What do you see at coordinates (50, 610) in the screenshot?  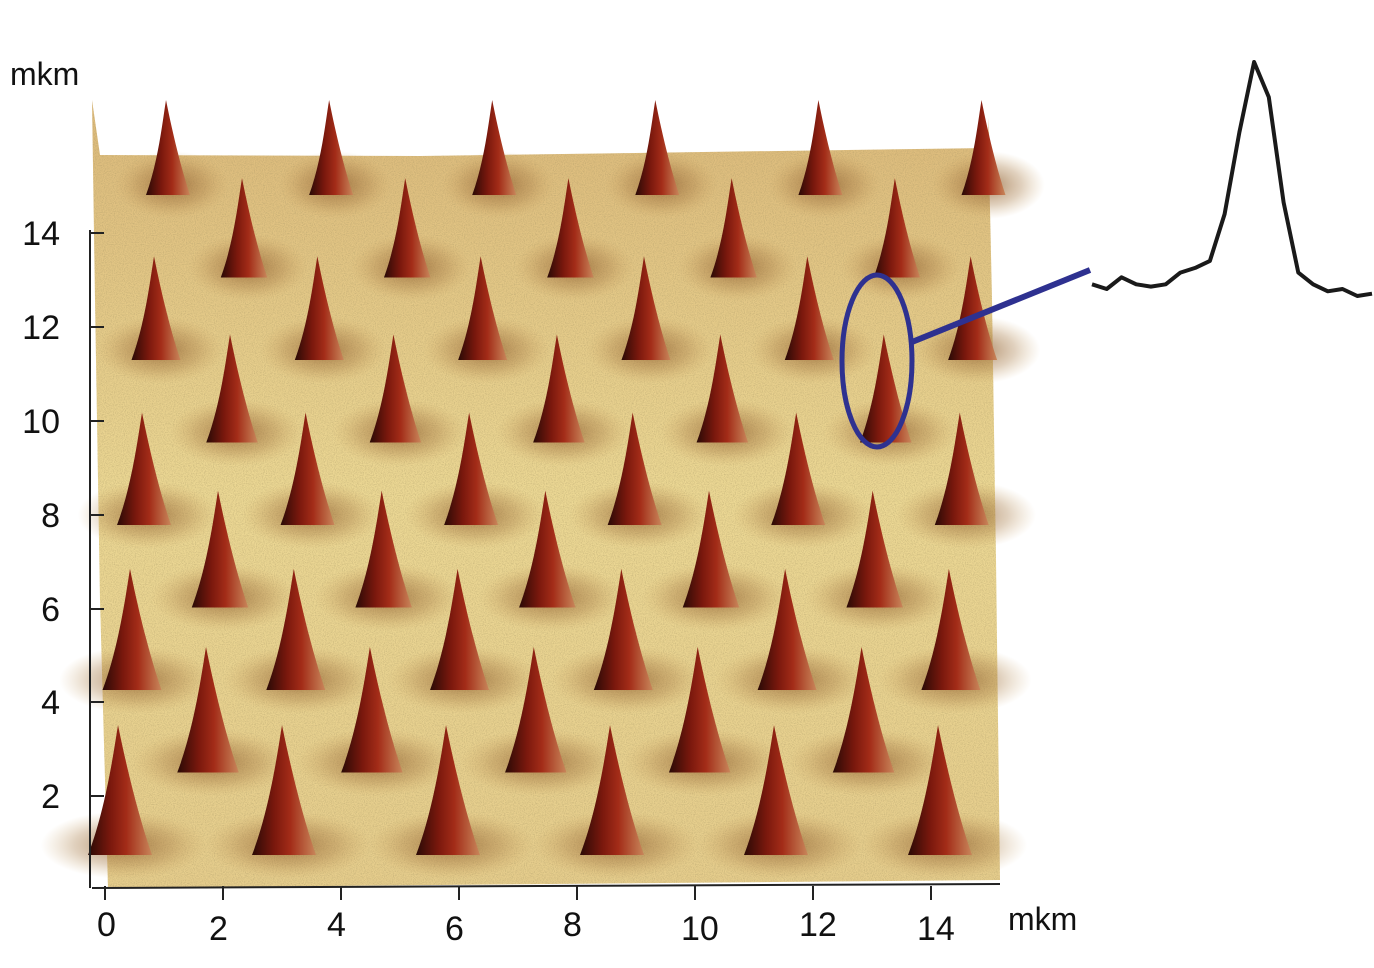 I see `y-tick-label: 6` at bounding box center [50, 610].